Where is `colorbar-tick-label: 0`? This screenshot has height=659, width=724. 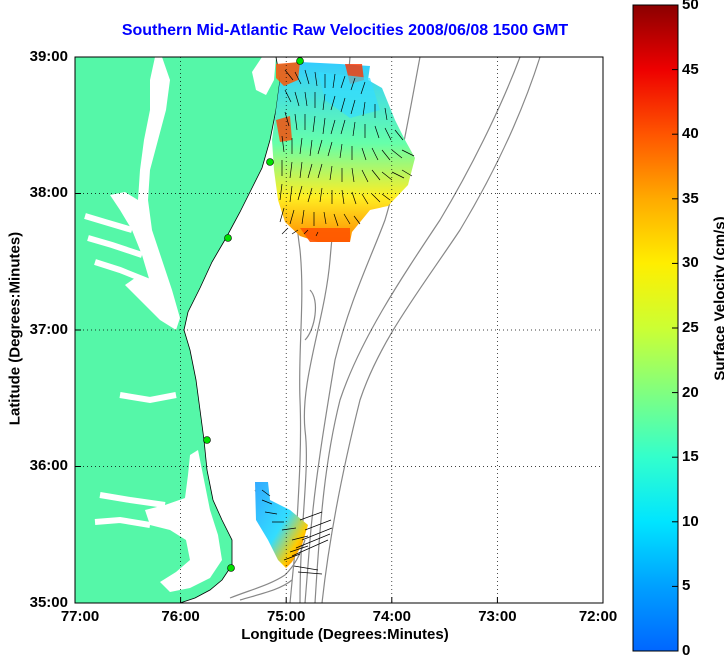 colorbar-tick-label: 0 is located at coordinates (686, 650).